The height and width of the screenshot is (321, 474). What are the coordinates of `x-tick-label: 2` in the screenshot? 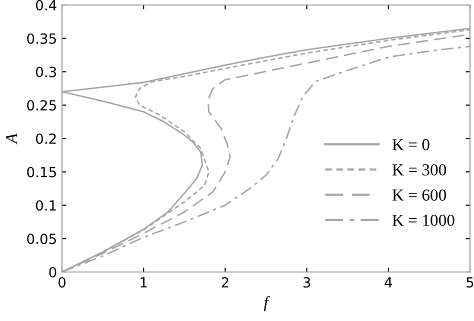 It's located at (225, 282).